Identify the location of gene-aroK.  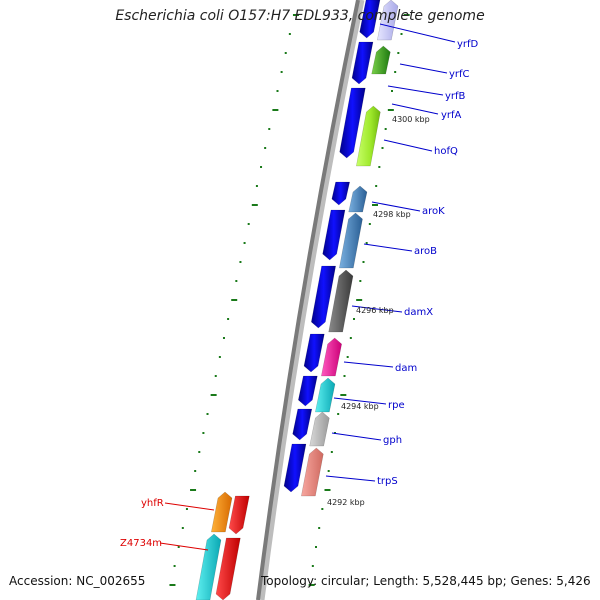
(358, 199).